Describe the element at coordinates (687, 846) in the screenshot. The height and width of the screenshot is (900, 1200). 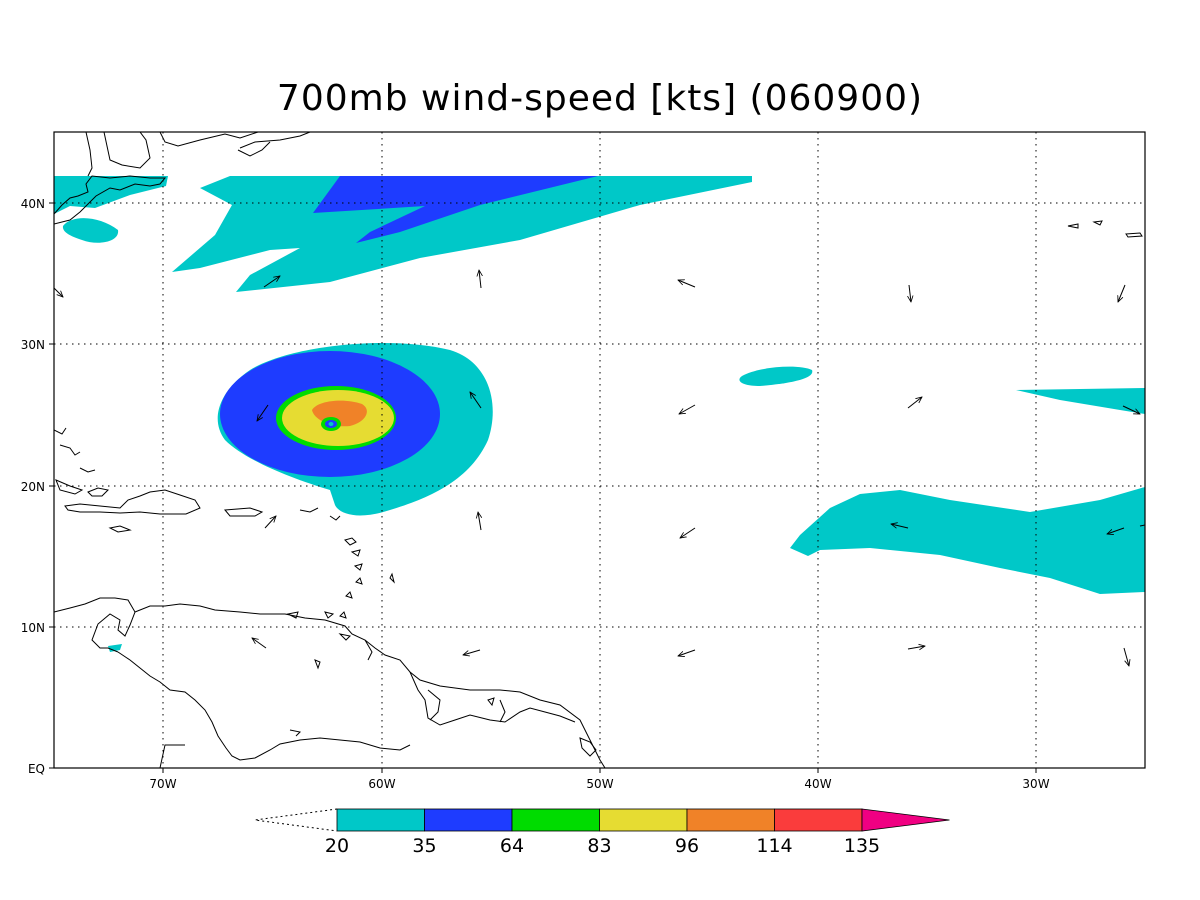
I see `colorbar-threshold-label: 96` at that location.